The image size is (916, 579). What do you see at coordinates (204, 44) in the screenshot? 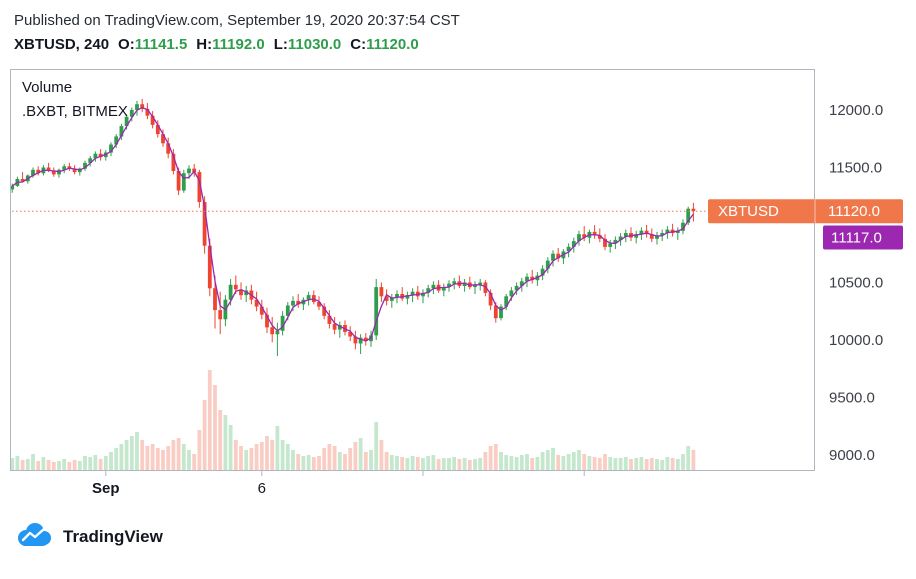
I see `high-label: H:` at bounding box center [204, 44].